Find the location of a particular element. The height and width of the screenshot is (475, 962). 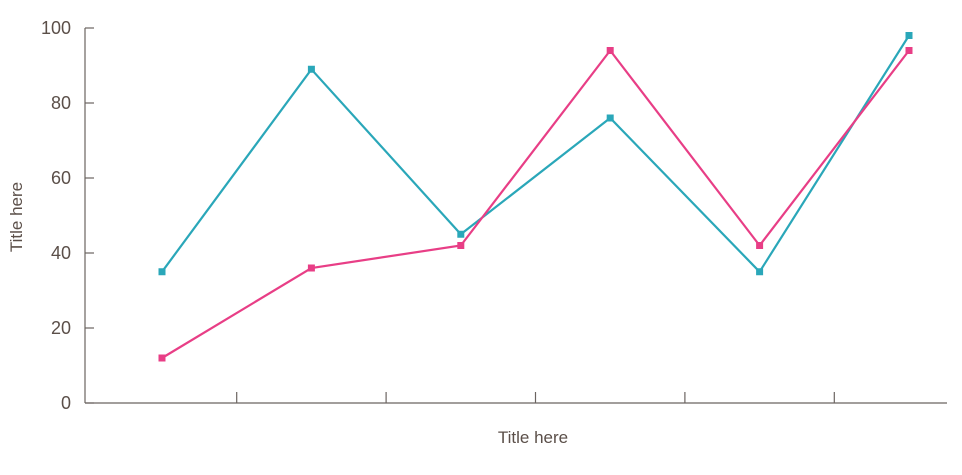

y-tick-label: 80 is located at coordinates (61, 103).